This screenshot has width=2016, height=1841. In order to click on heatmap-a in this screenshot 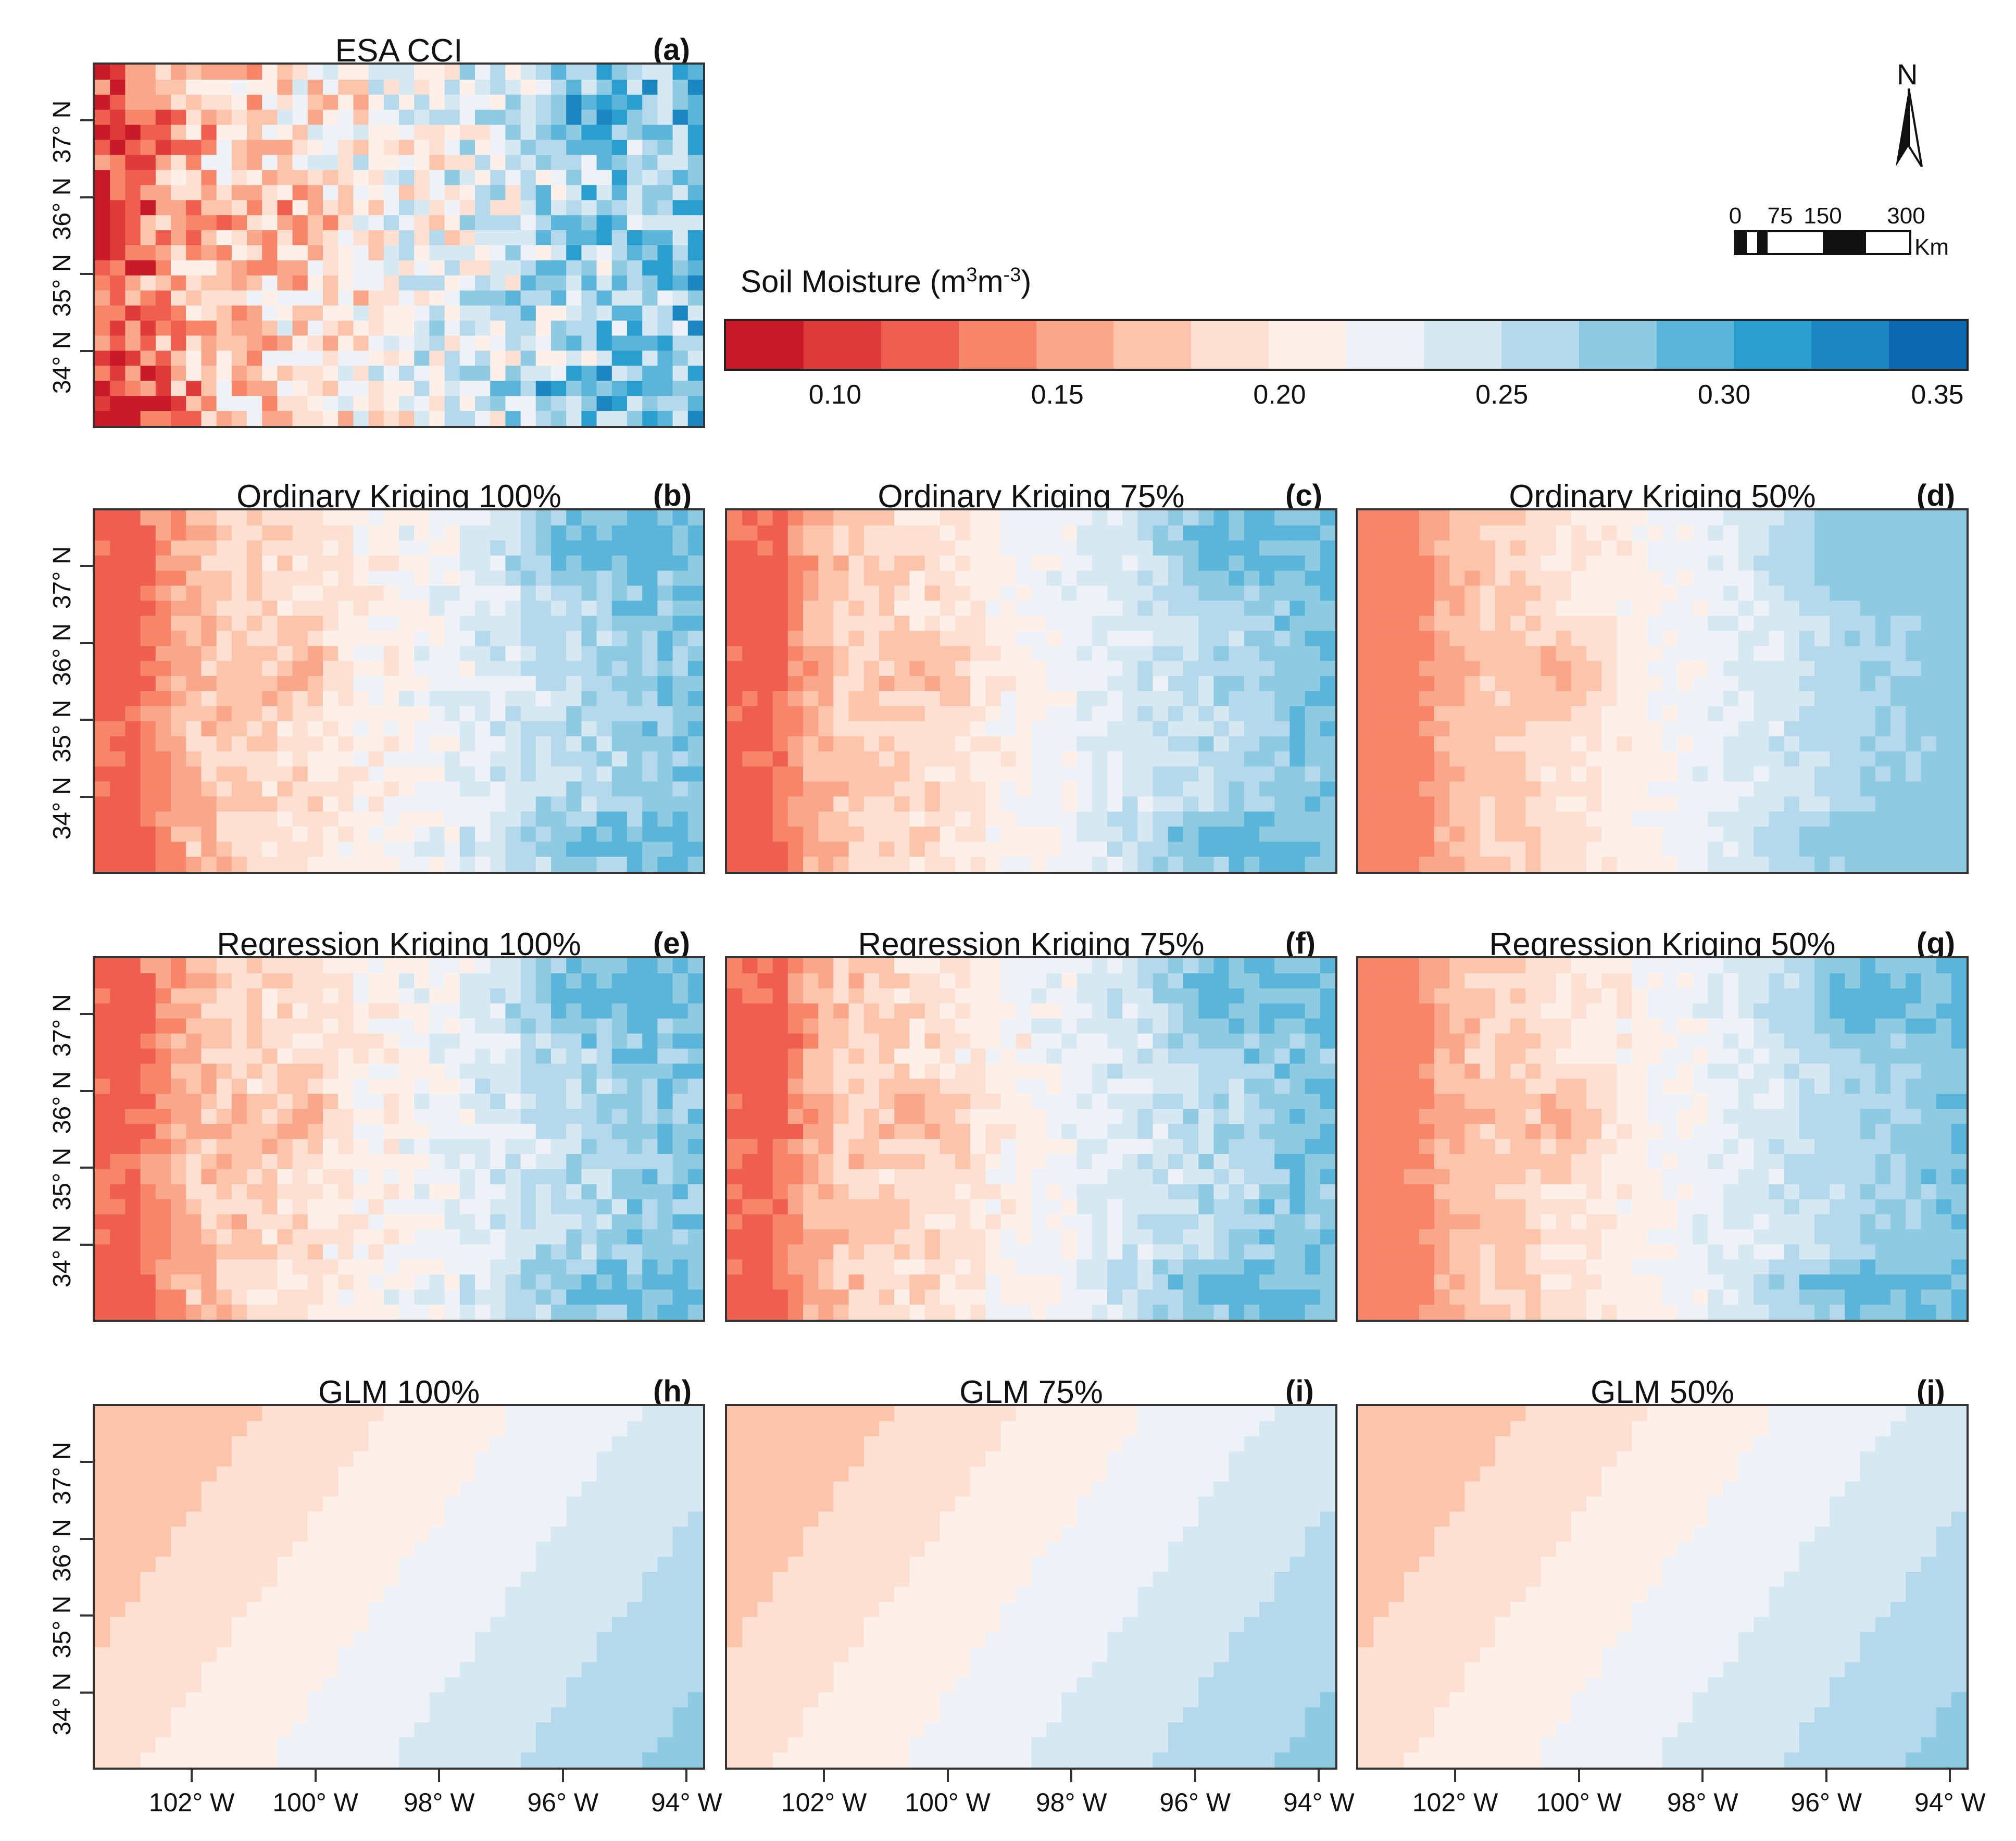, I will do `click(399, 245)`.